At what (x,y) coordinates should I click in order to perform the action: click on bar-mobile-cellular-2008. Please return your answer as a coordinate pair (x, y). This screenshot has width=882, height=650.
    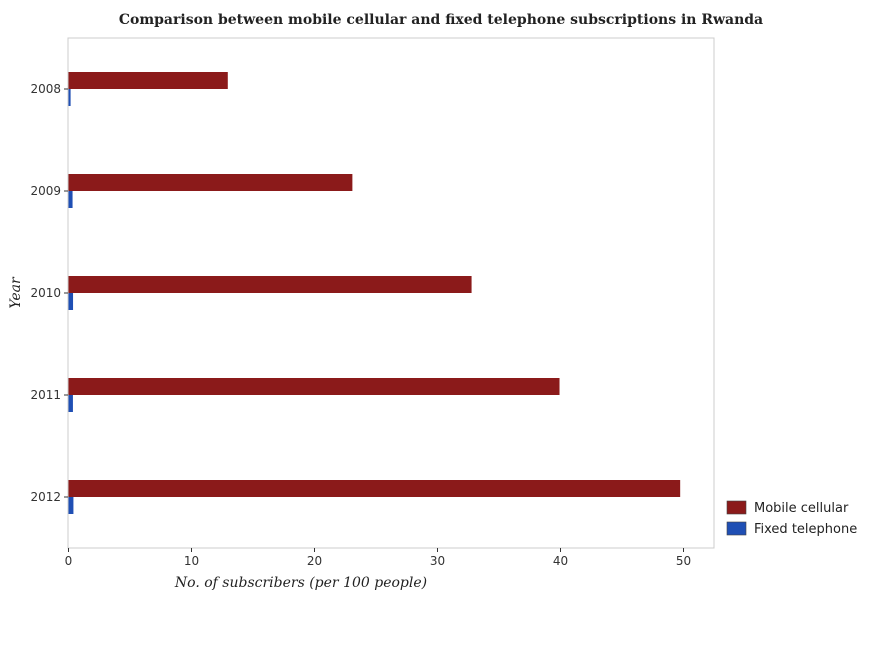
    Looking at the image, I should click on (148, 80).